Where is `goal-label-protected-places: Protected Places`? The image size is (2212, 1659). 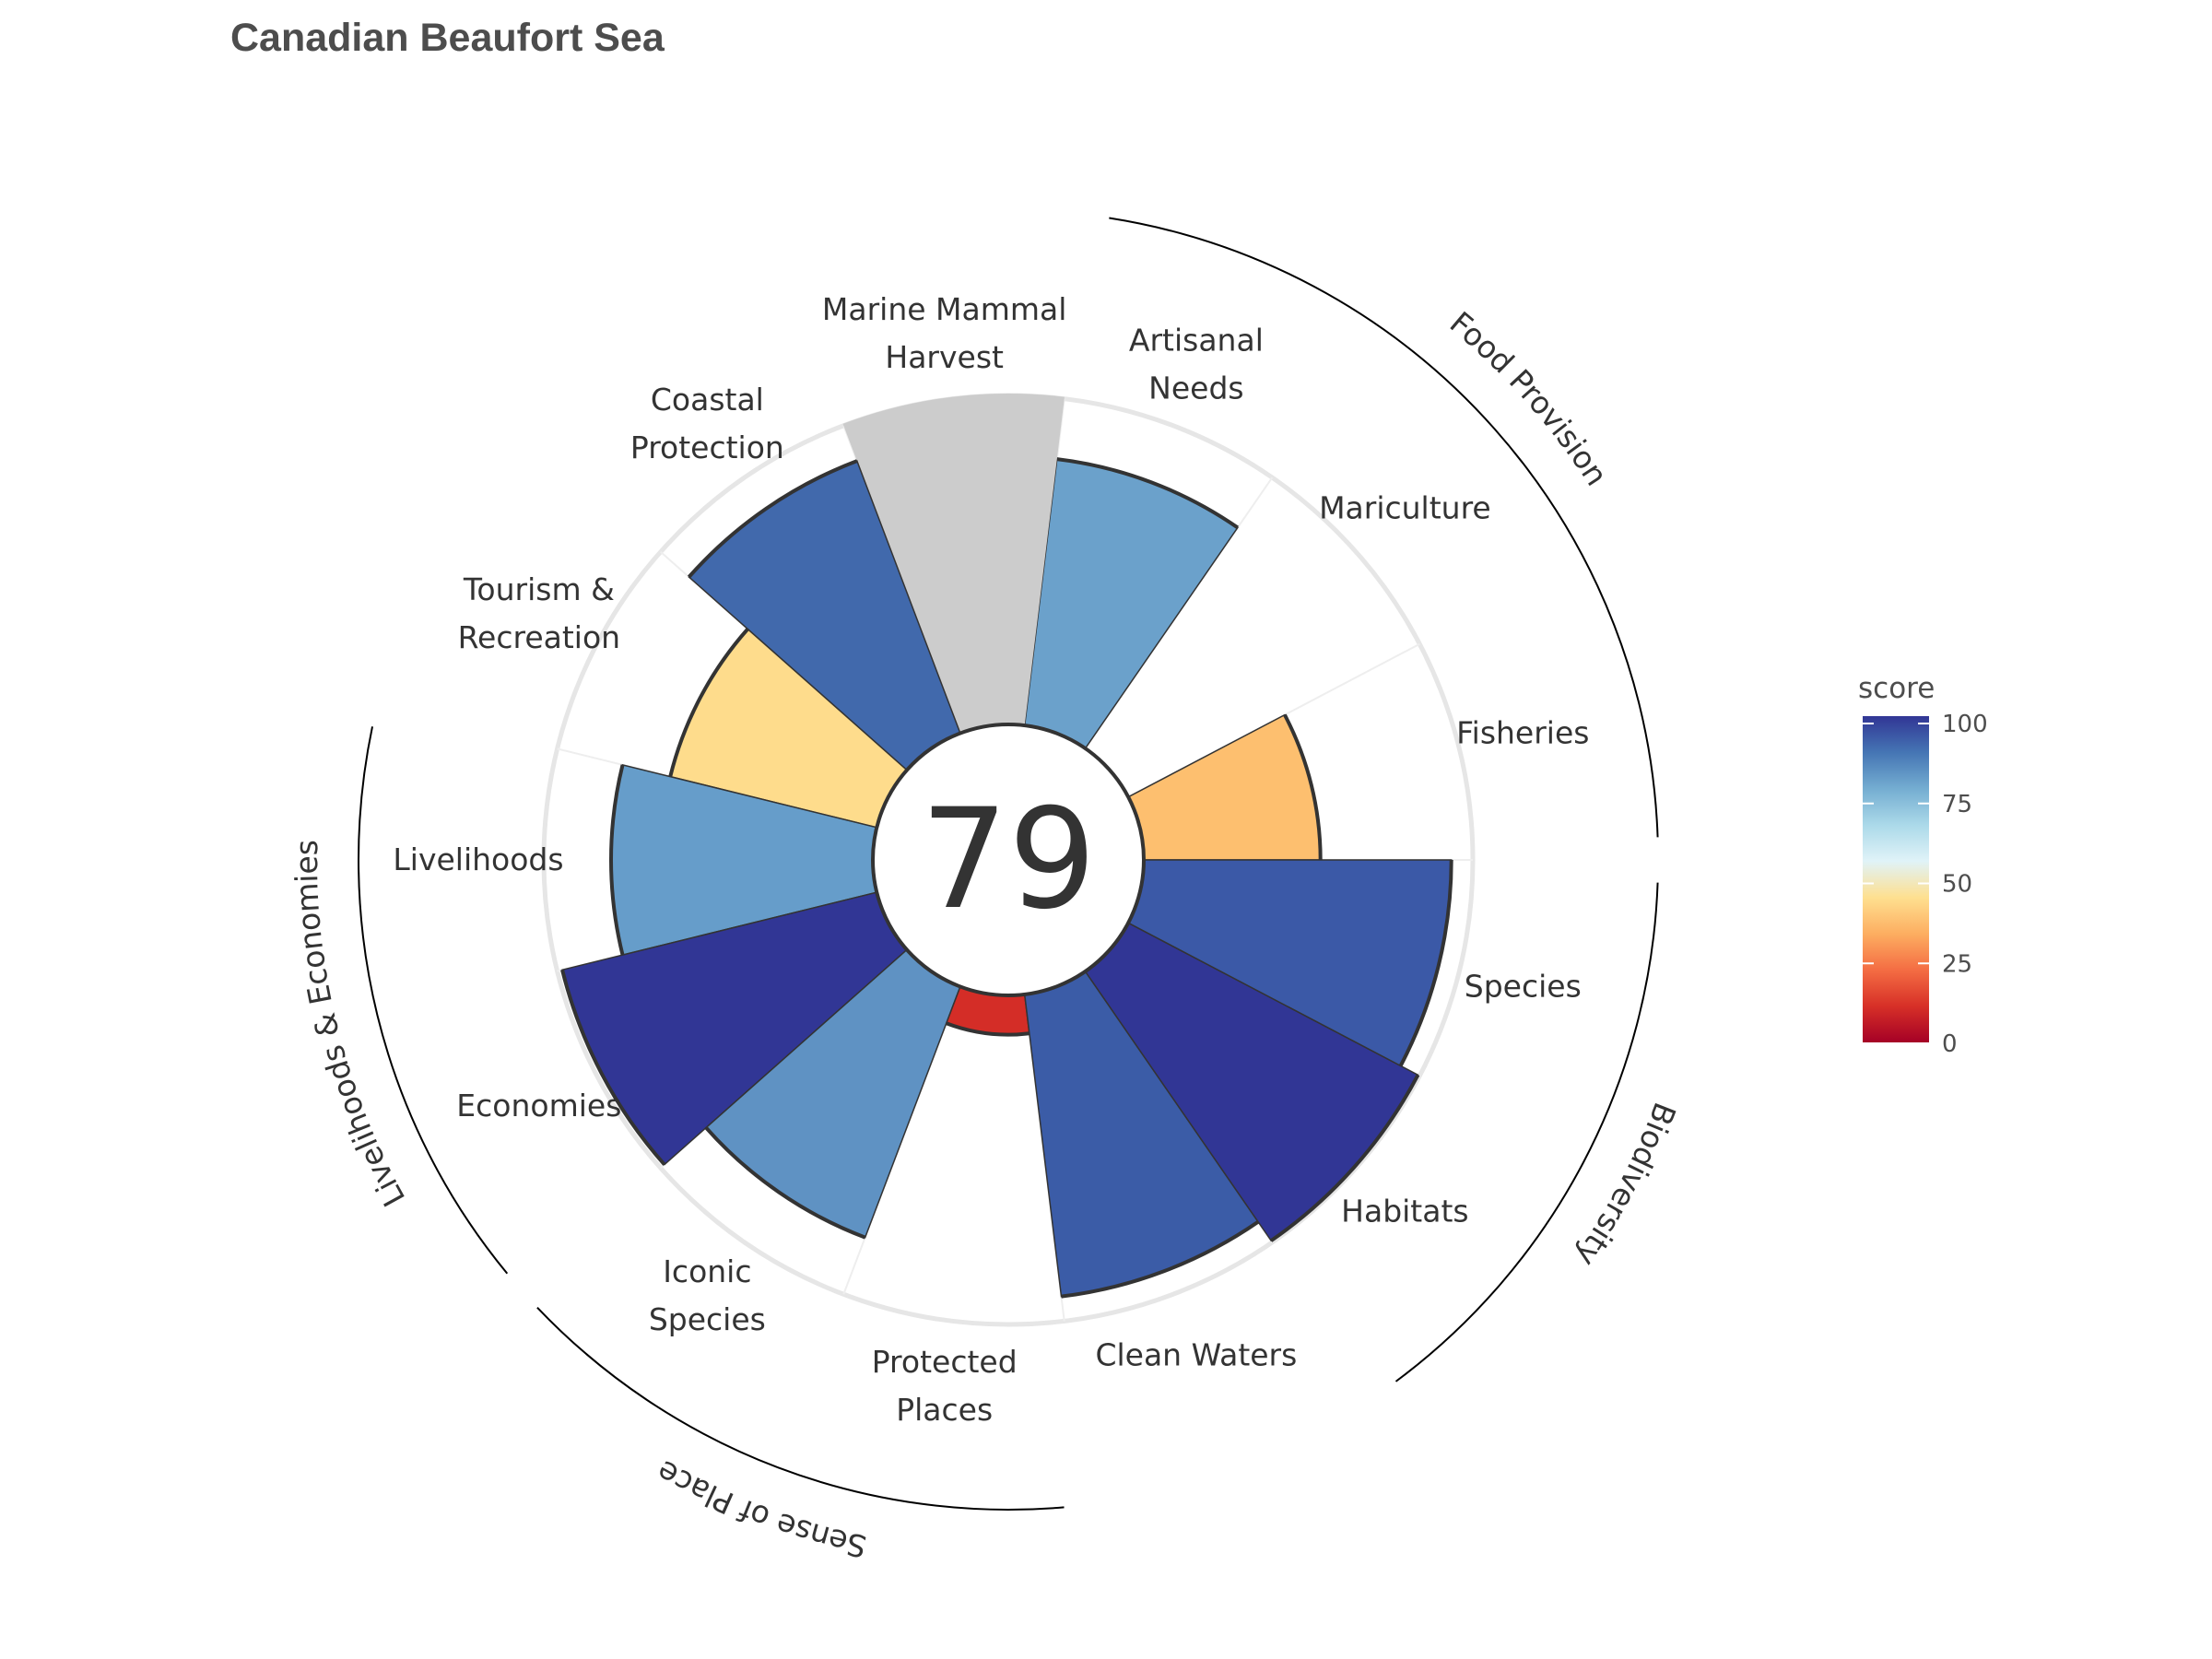 goal-label-protected-places: Protected Places is located at coordinates (945, 1386).